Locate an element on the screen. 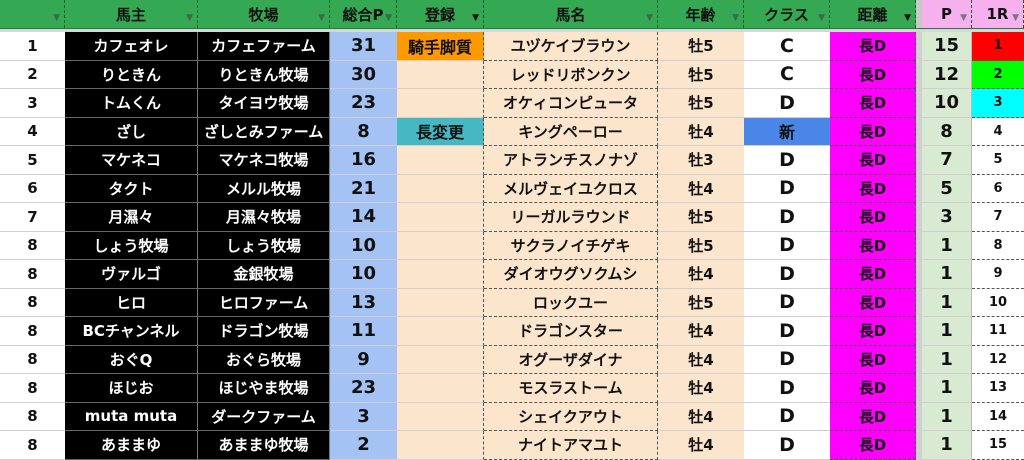 This screenshot has height=460, width=1024. farm-cell: ドラゴン牧場 is located at coordinates (264, 331).